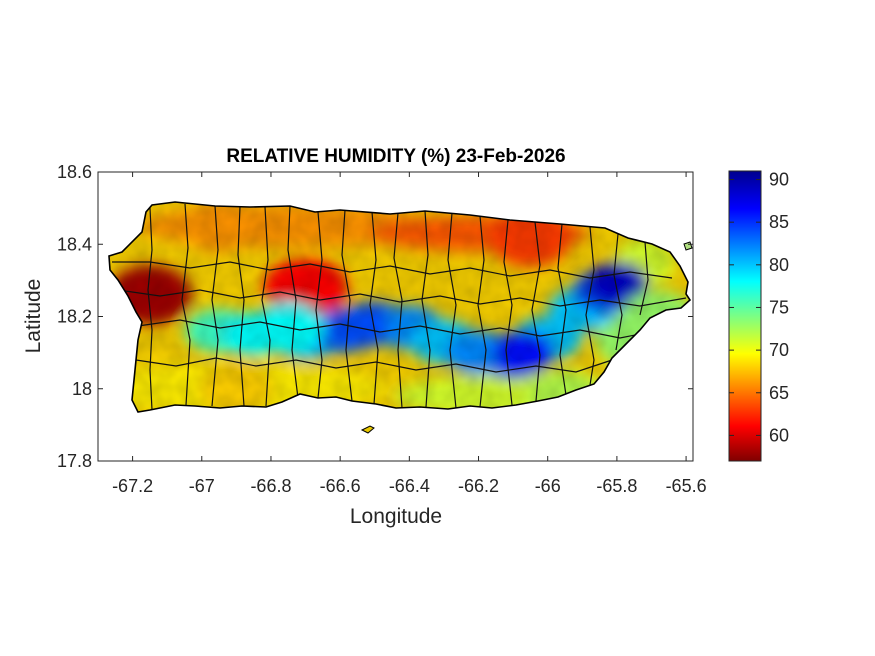 This screenshot has height=656, width=875. I want to click on x-axis-label: Longitude, so click(396, 516).